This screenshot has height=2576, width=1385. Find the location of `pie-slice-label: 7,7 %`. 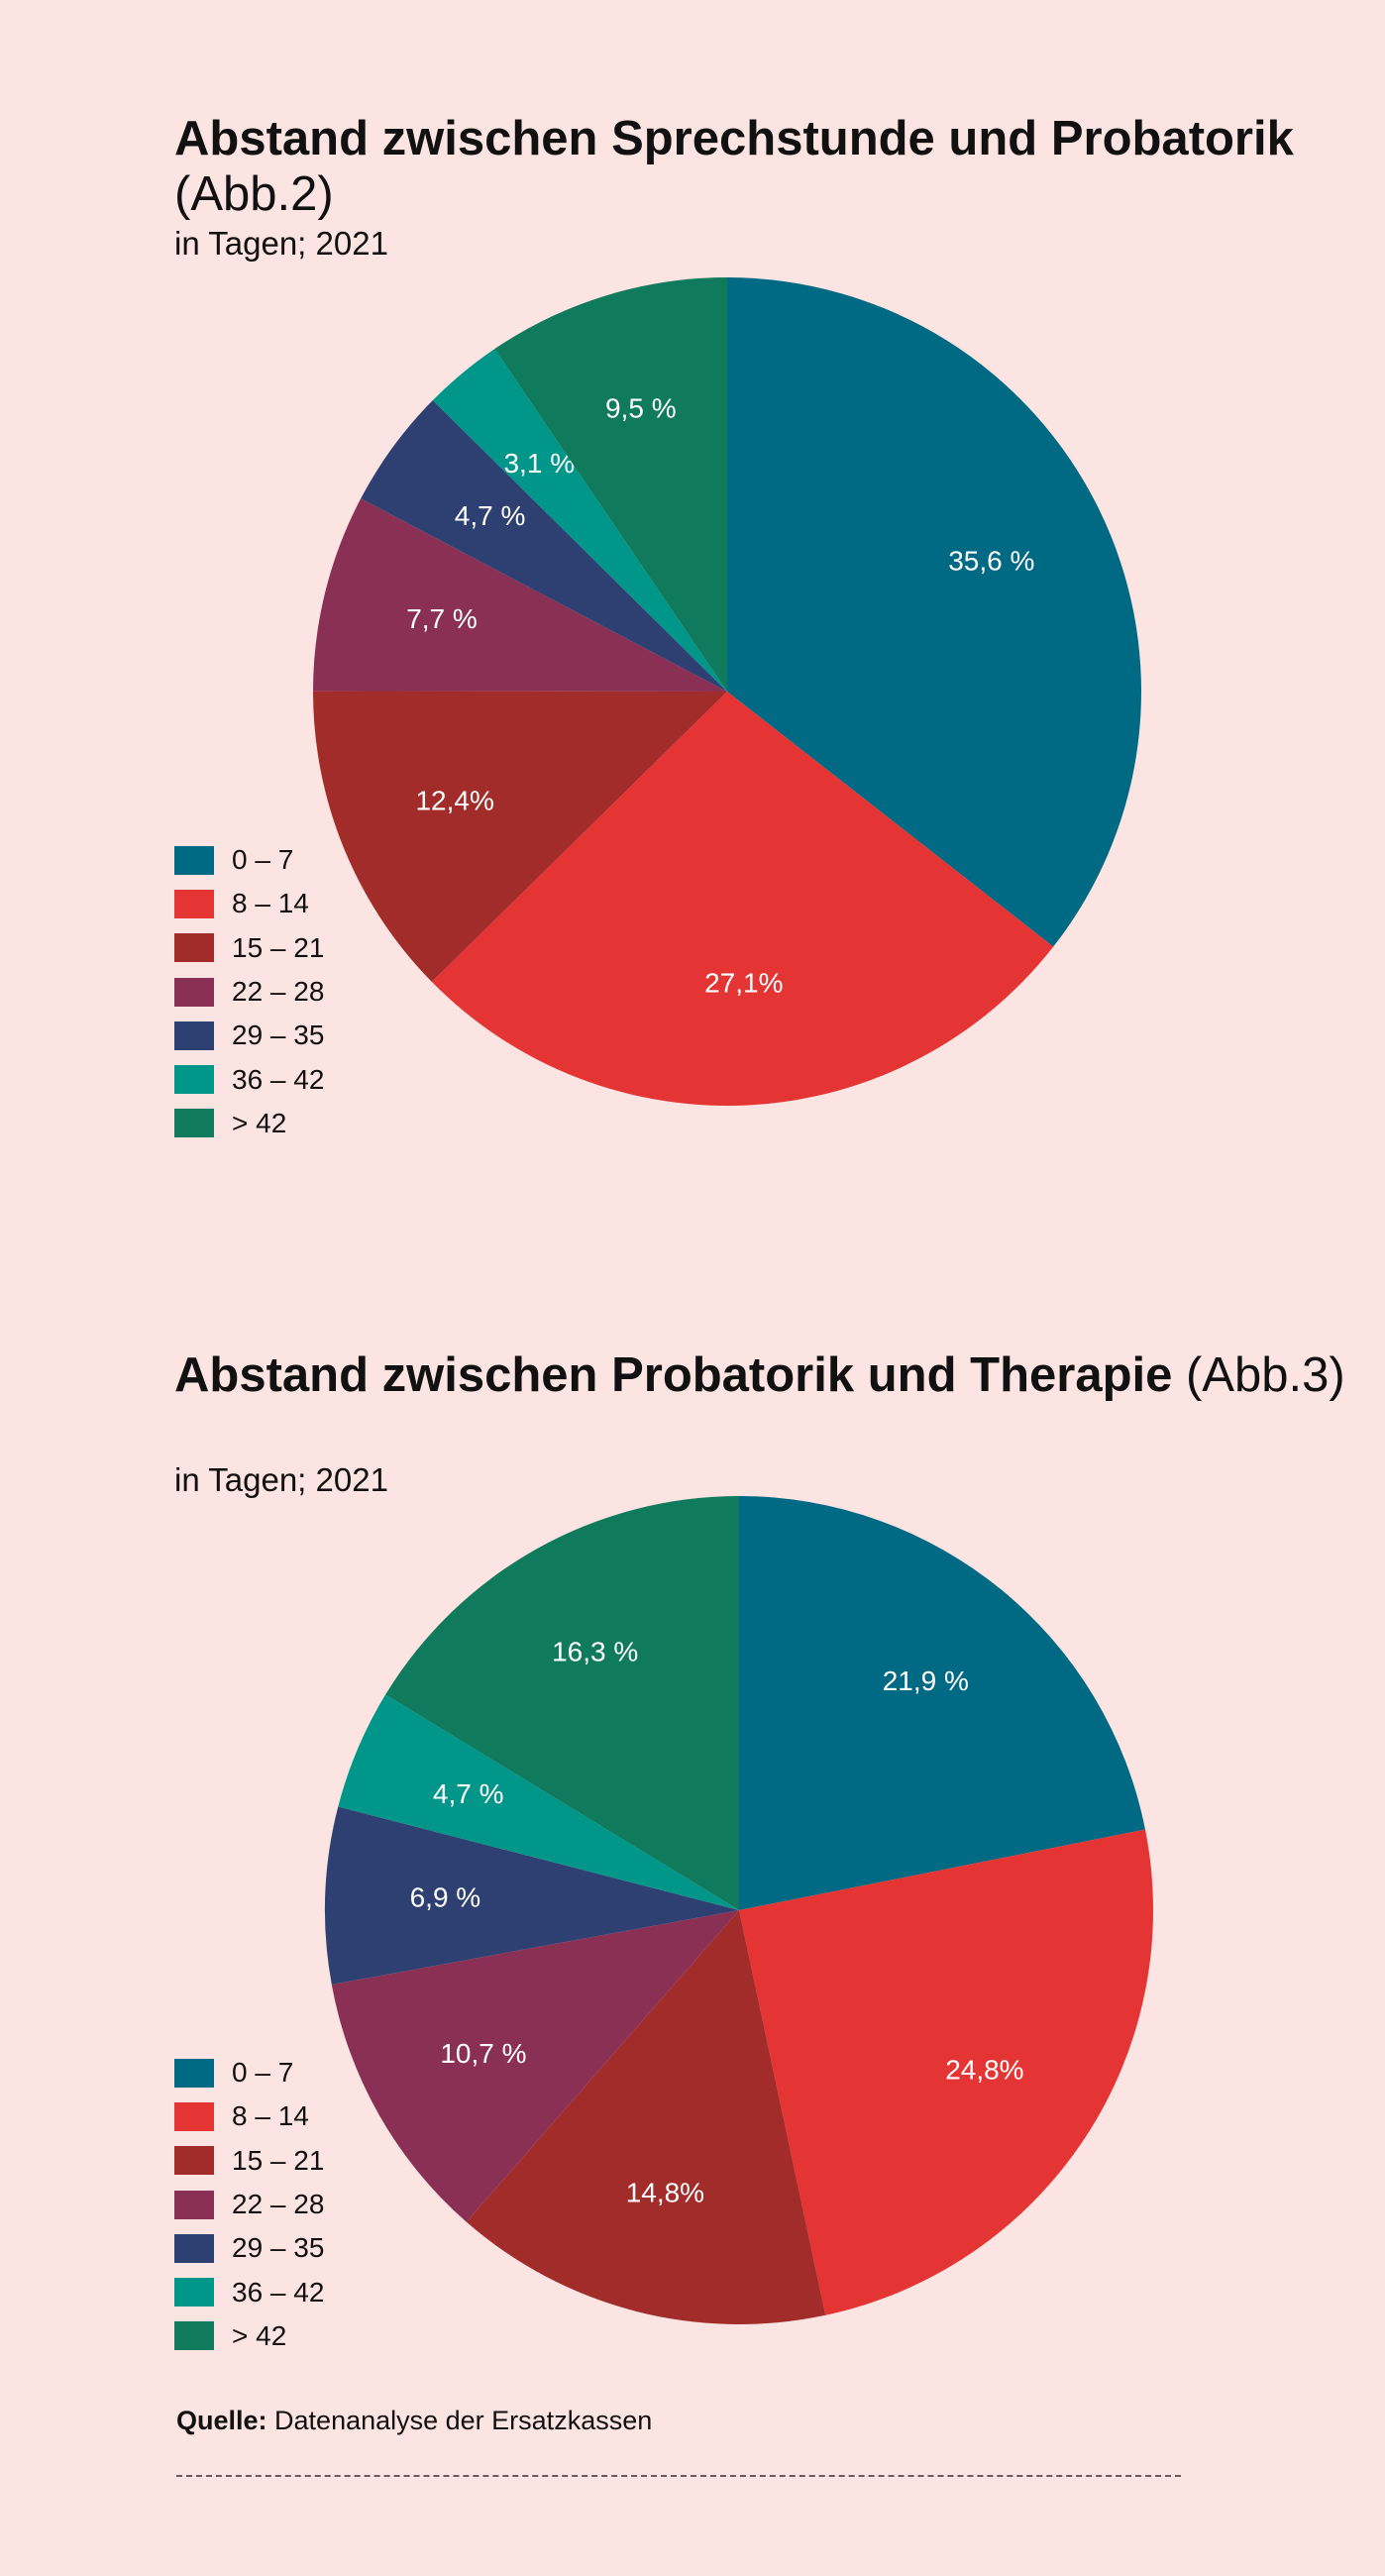

pie-slice-label: 7,7 % is located at coordinates (442, 618).